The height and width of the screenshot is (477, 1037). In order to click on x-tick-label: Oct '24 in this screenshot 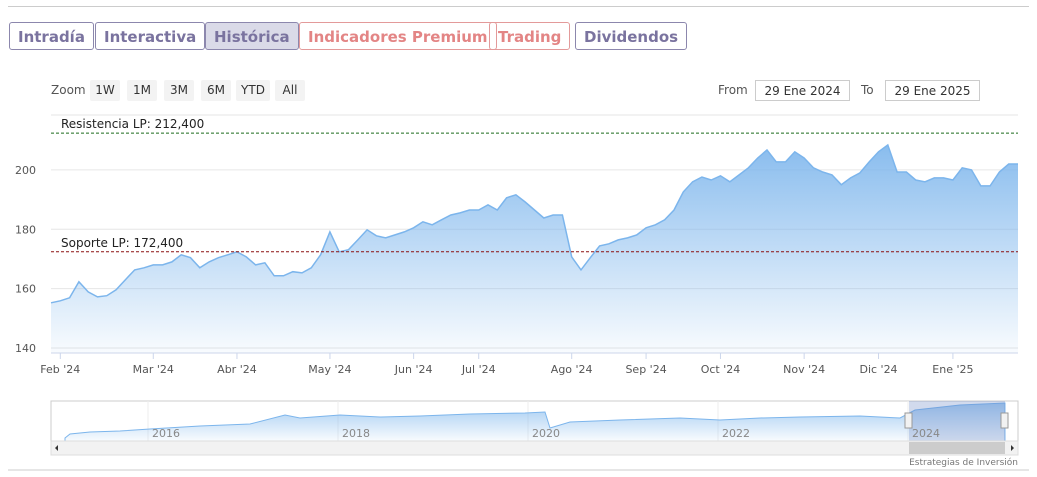, I will do `click(721, 369)`.